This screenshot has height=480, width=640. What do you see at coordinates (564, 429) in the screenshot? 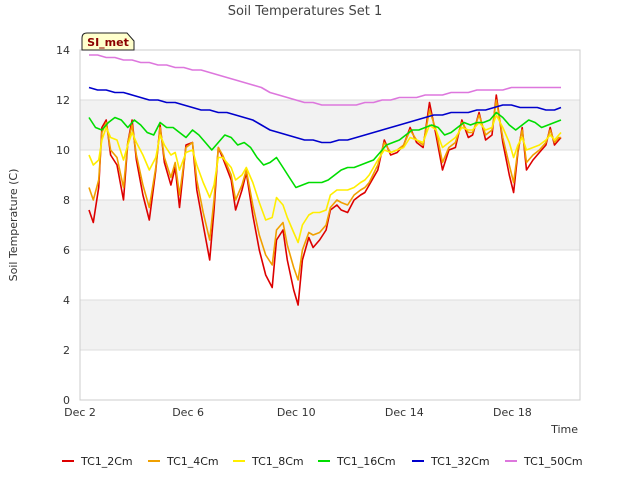
I see `x-axis-label: Time` at bounding box center [564, 429].